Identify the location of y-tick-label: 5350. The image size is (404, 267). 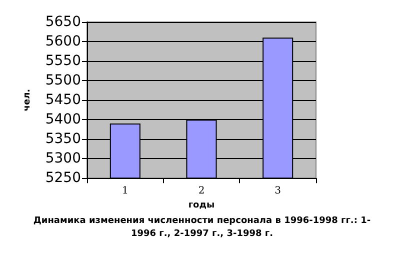
(63, 139).